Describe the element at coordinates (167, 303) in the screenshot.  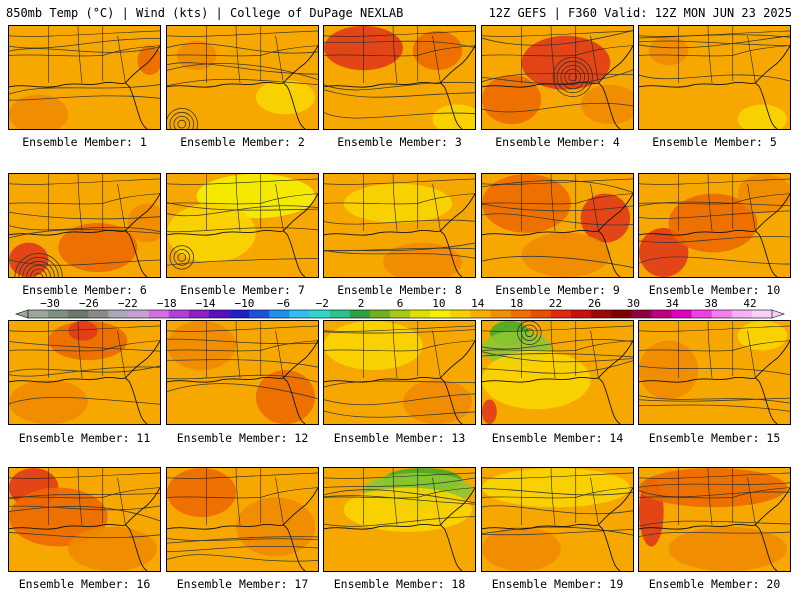
I see `colorbar-tick-label: −18` at that location.